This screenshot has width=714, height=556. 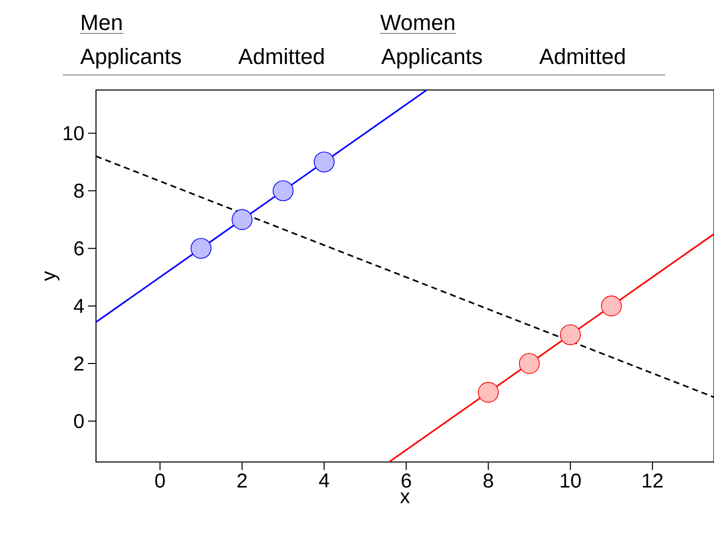 What do you see at coordinates (324, 481) in the screenshot?
I see `x-tick-label: 4` at bounding box center [324, 481].